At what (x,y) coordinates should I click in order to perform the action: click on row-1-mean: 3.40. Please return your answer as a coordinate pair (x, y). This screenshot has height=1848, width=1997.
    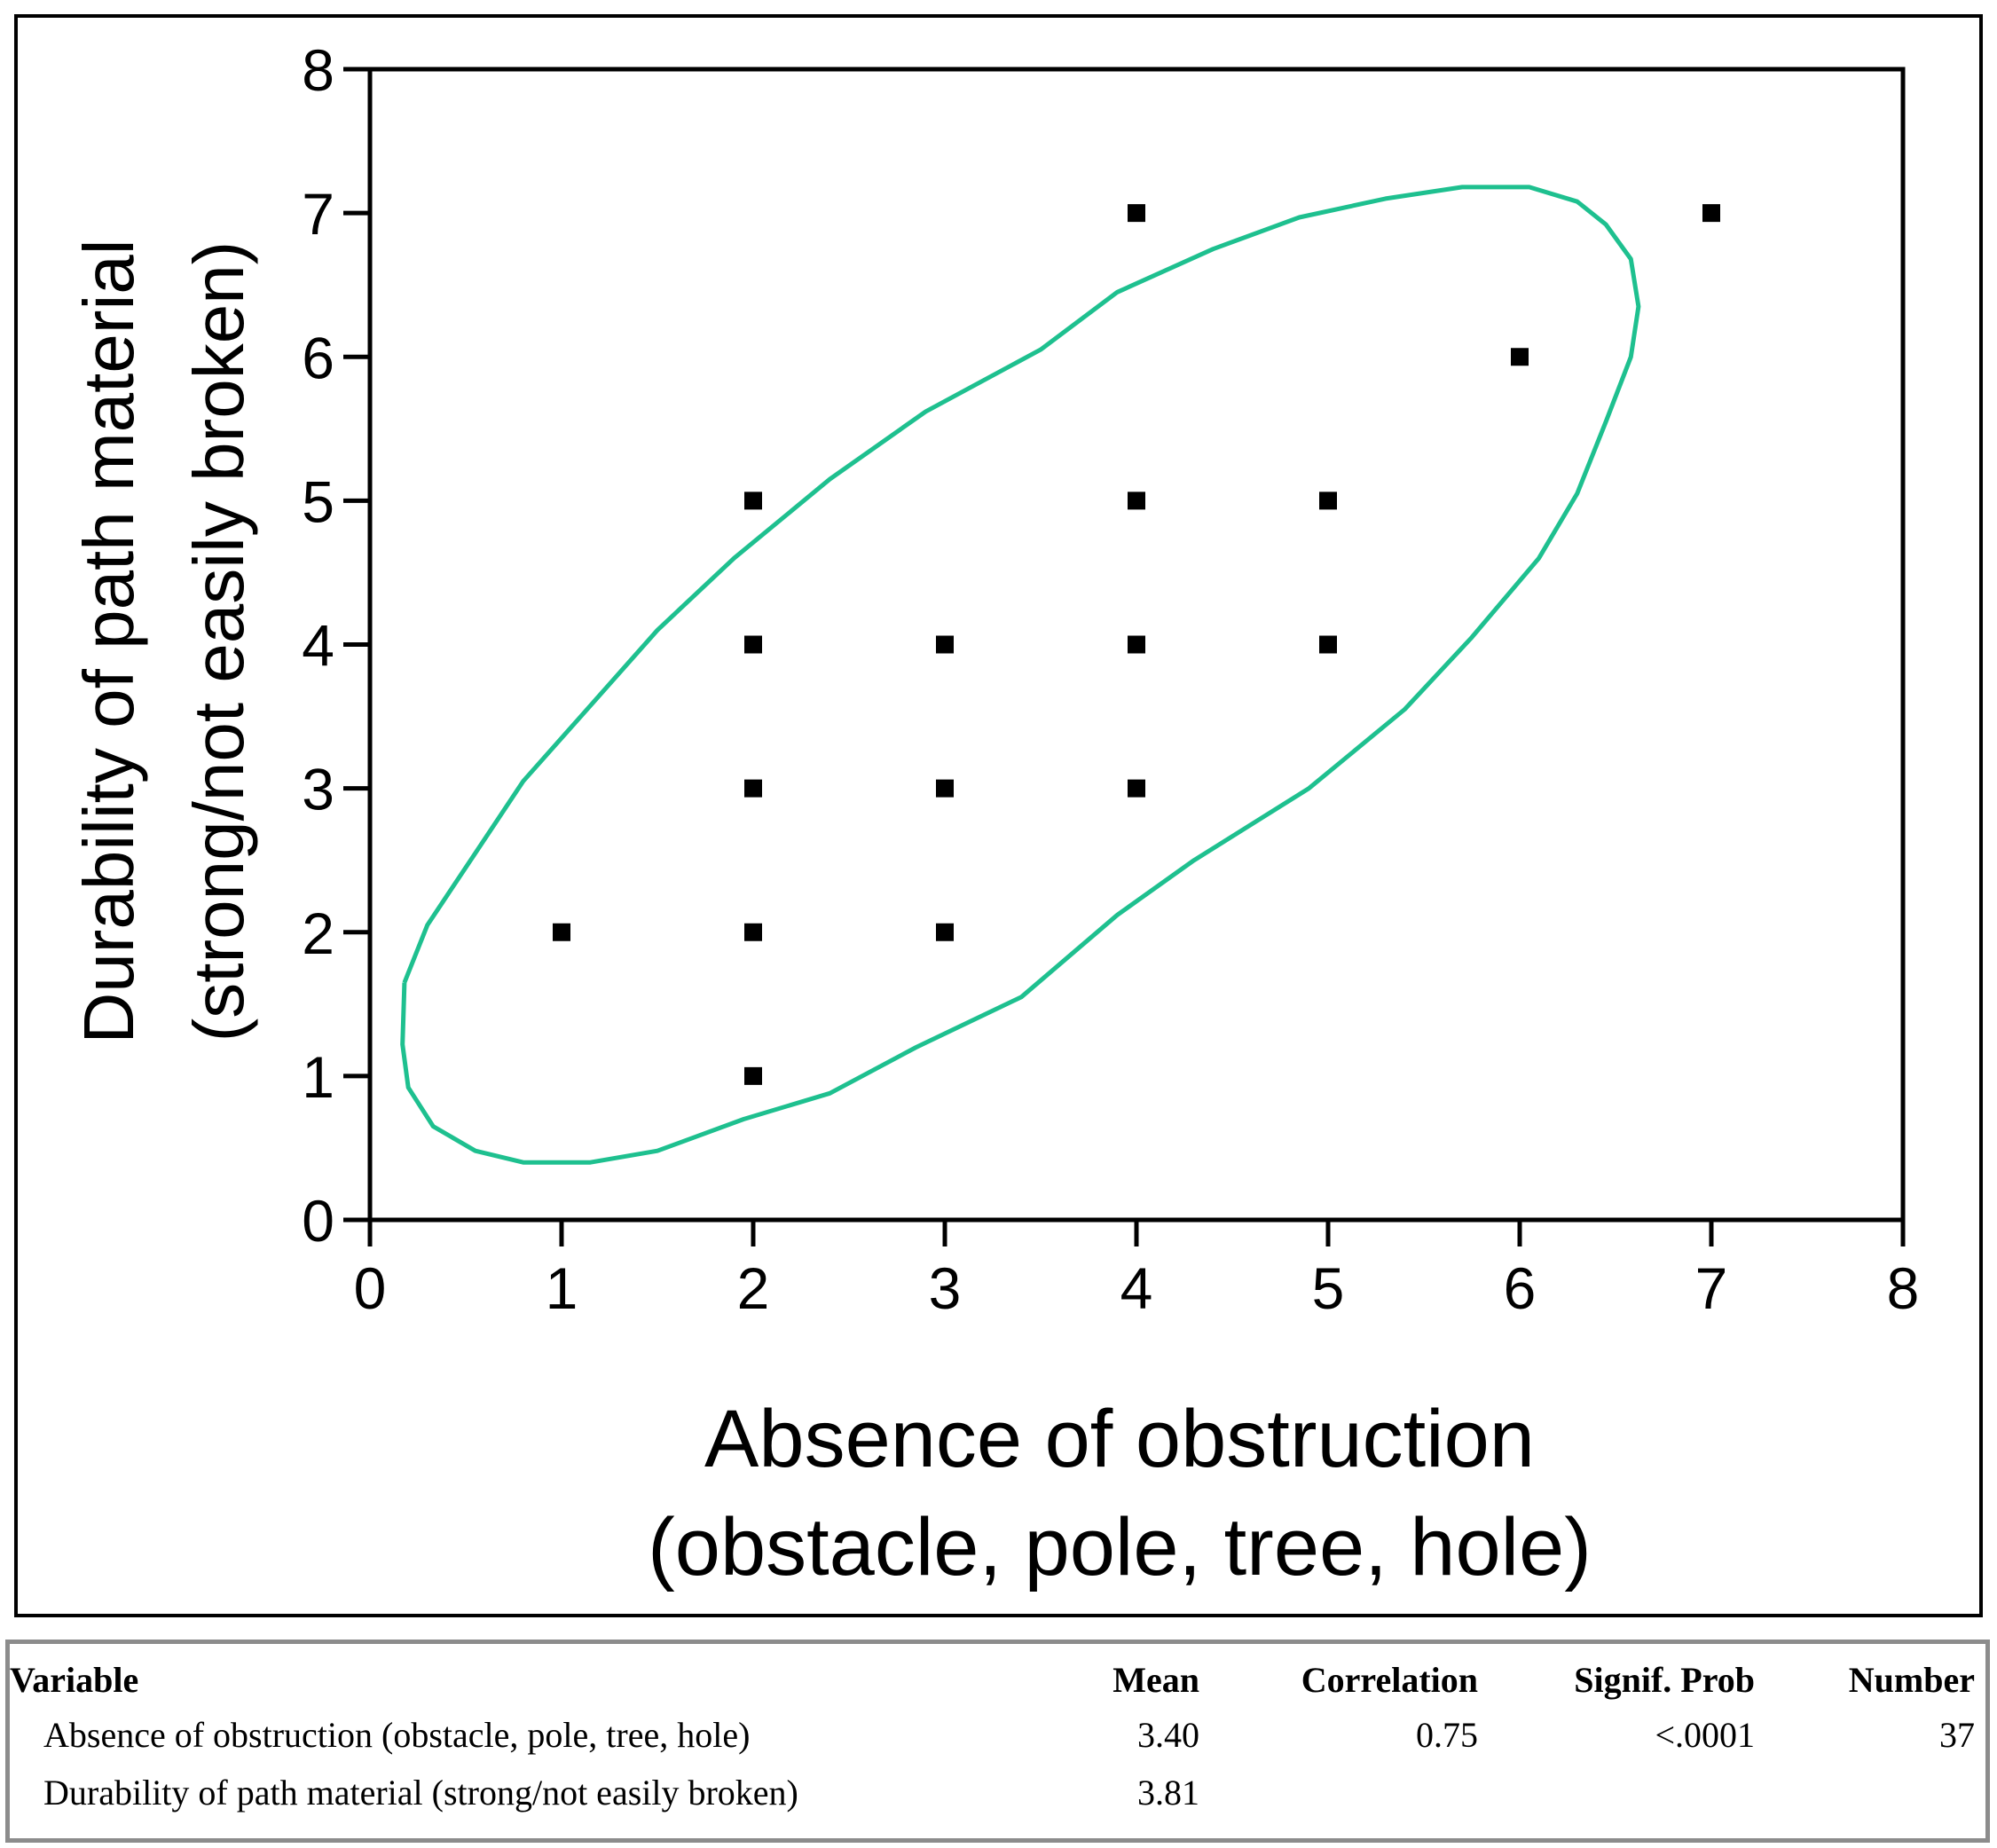
    Looking at the image, I should click on (1168, 1735).